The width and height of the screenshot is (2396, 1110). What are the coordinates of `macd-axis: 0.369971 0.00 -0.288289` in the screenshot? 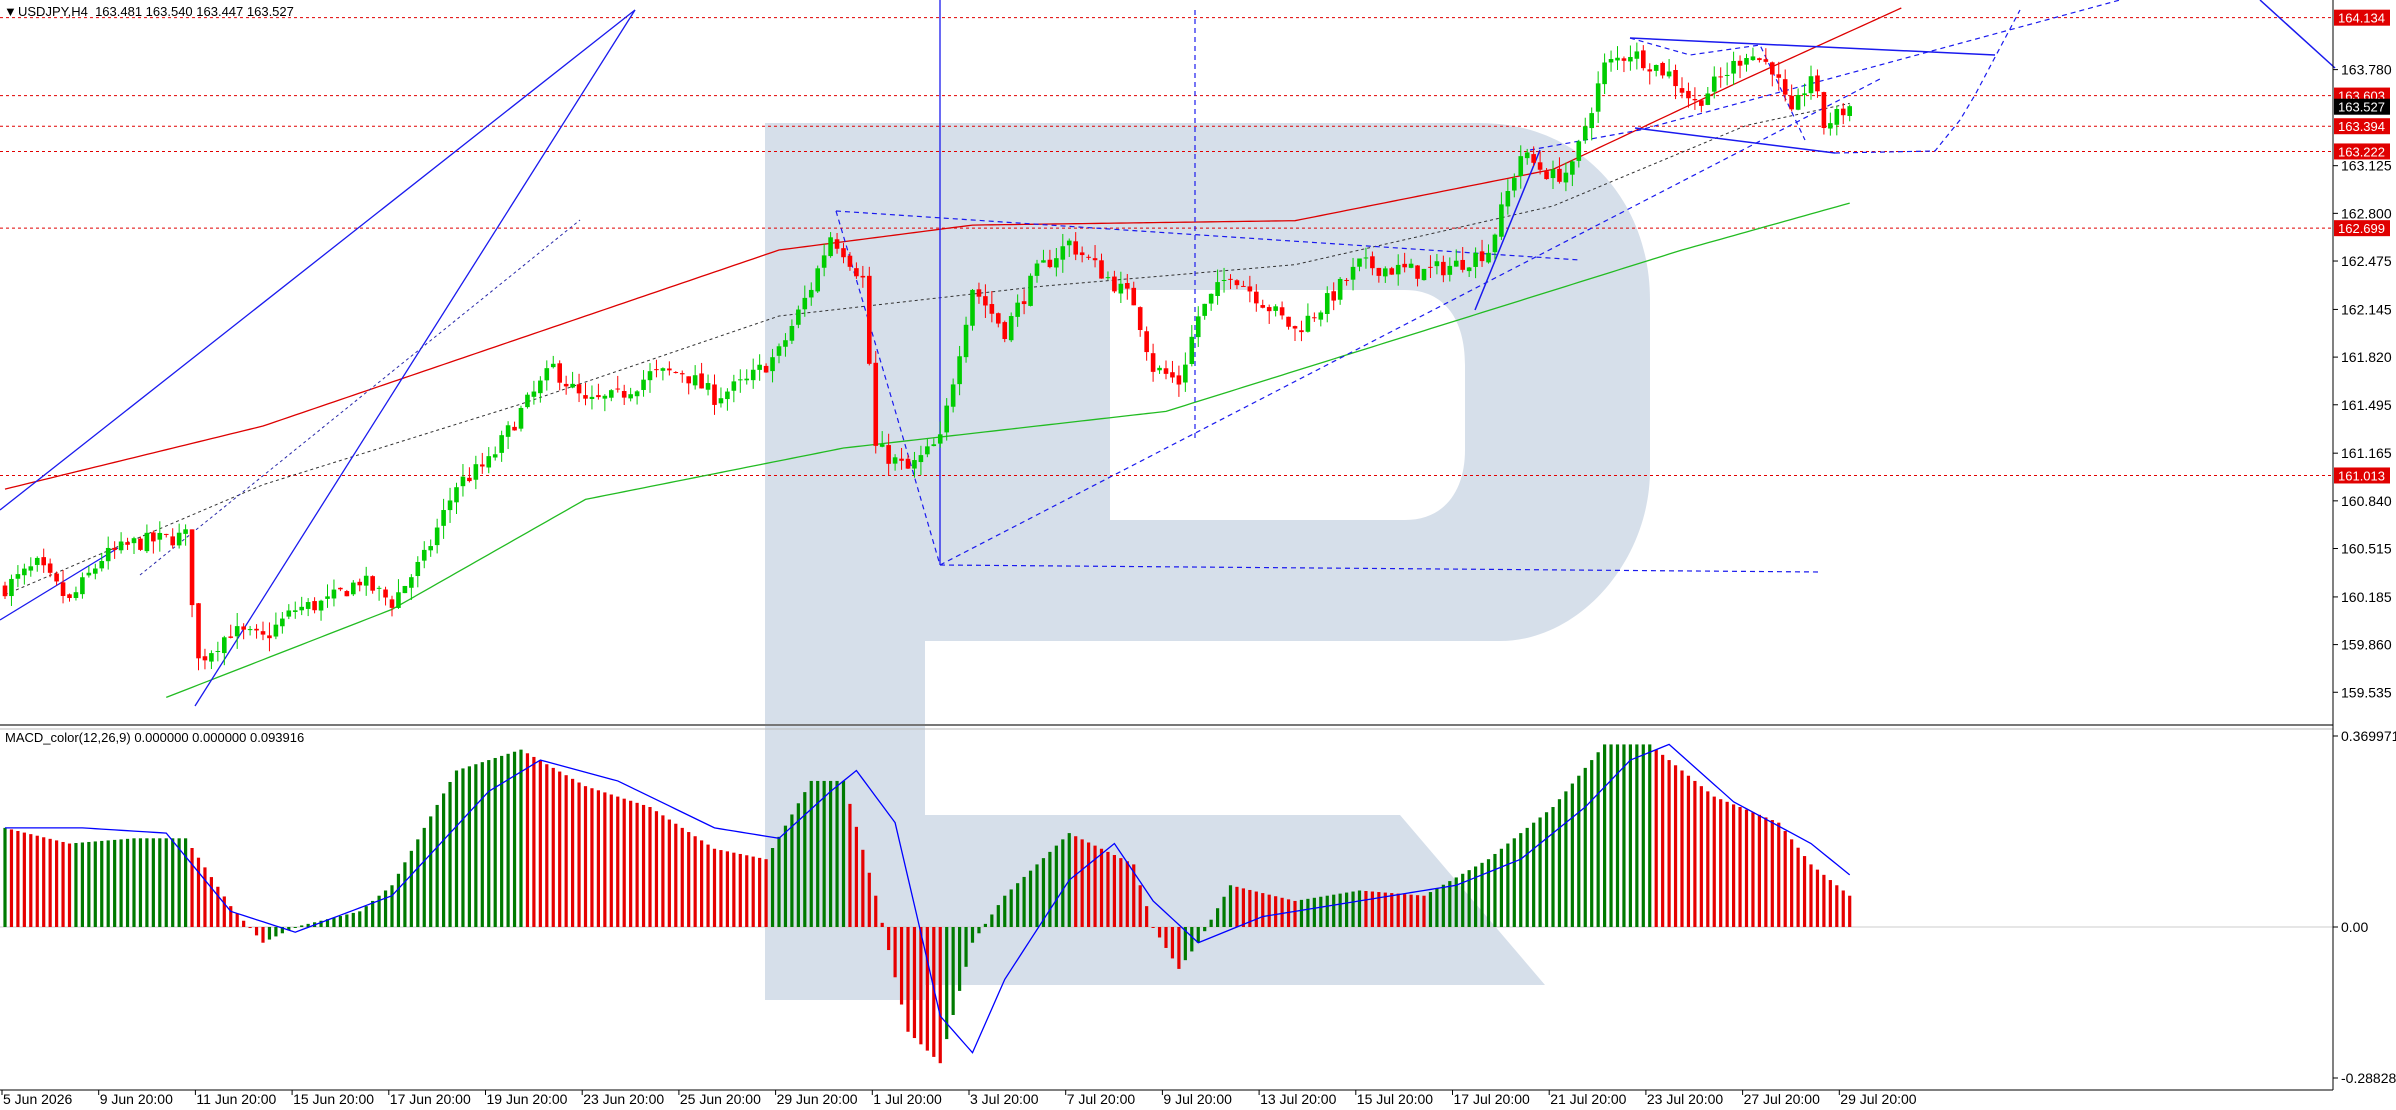 It's located at (2364, 907).